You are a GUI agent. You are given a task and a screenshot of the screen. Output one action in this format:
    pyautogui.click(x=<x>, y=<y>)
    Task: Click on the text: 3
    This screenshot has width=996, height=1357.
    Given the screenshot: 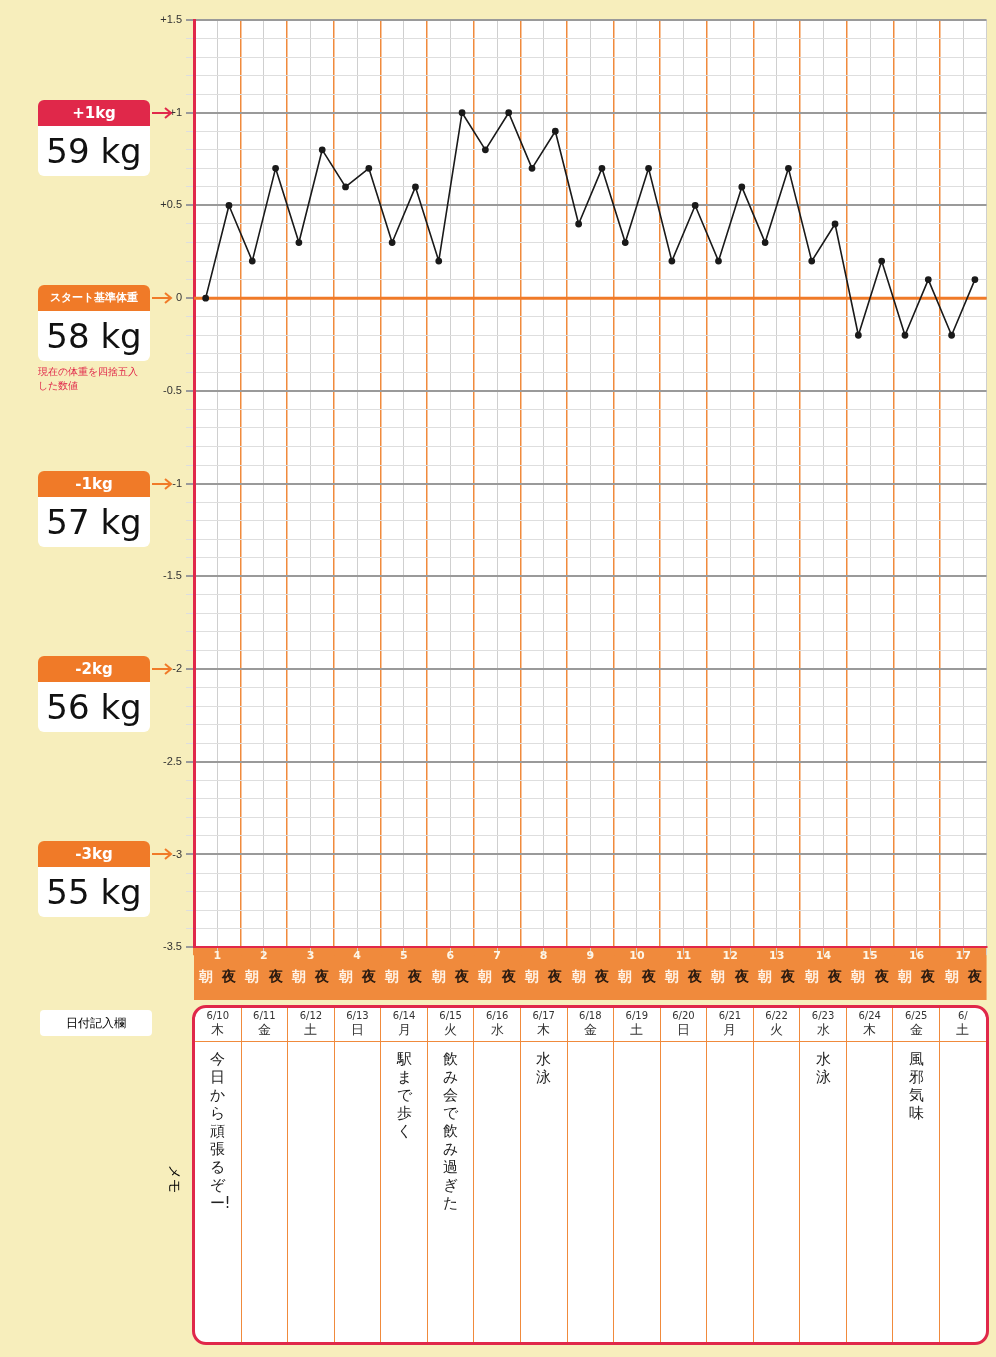 What is the action you would take?
    pyautogui.click(x=310, y=956)
    